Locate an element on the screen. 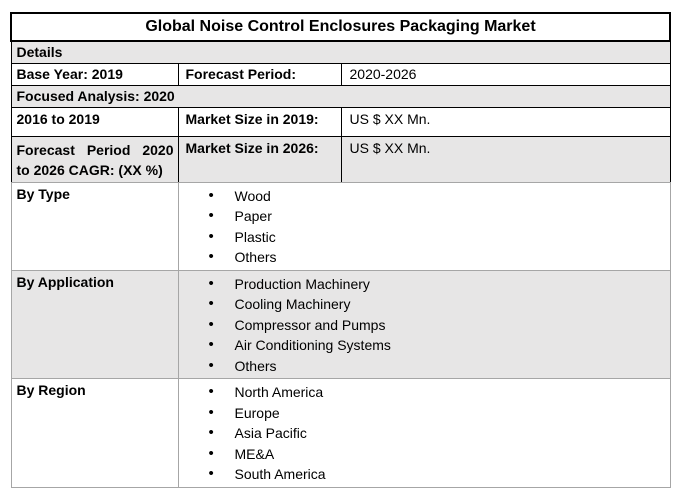  focused-analysis-label: Focused Analysis: 2020 is located at coordinates (340, 96).